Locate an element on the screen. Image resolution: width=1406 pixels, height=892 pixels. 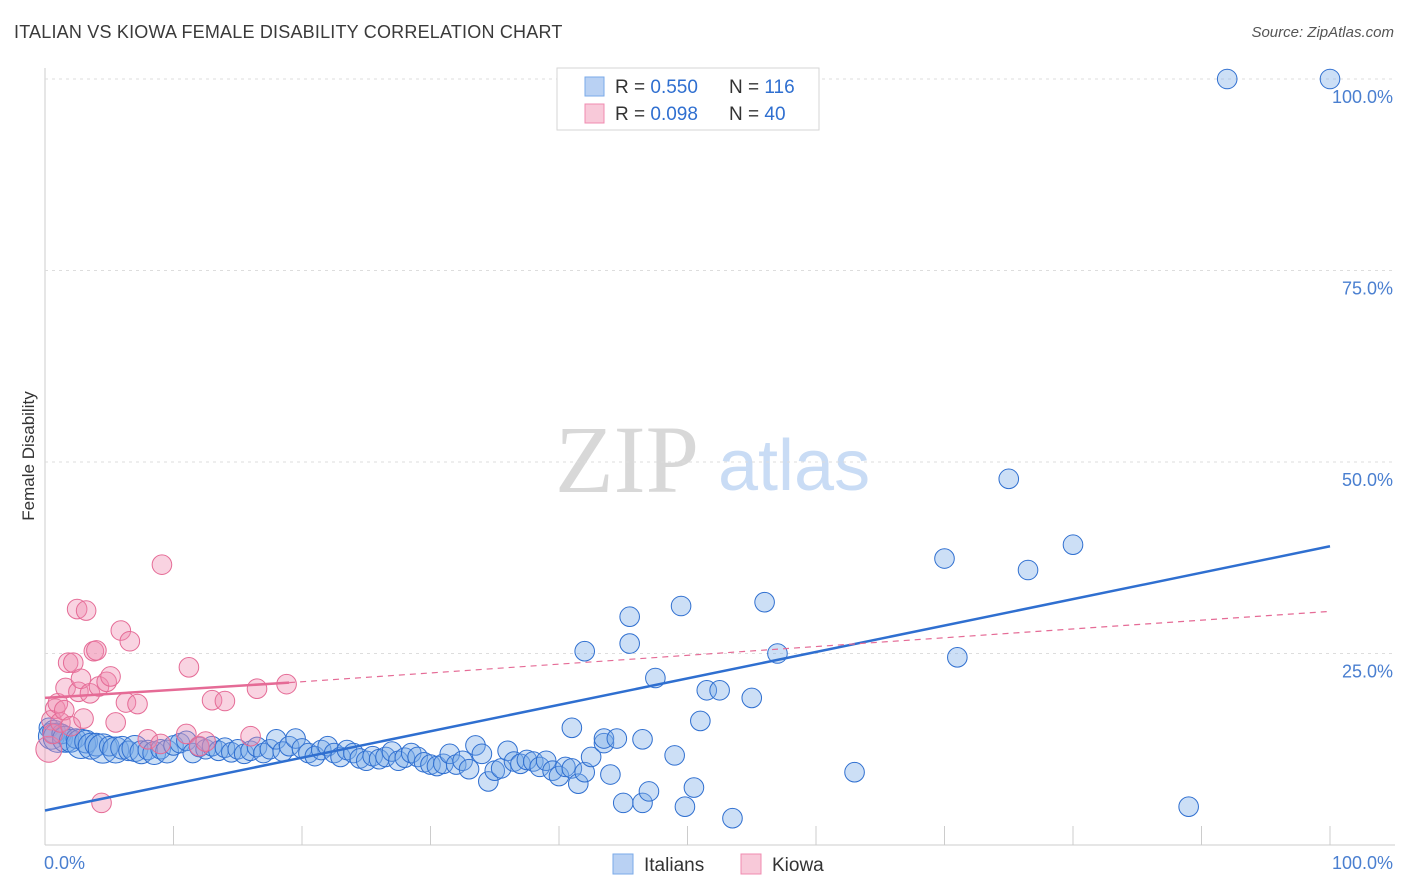
legend-n-value-italians: 116 is located at coordinates (779, 87).